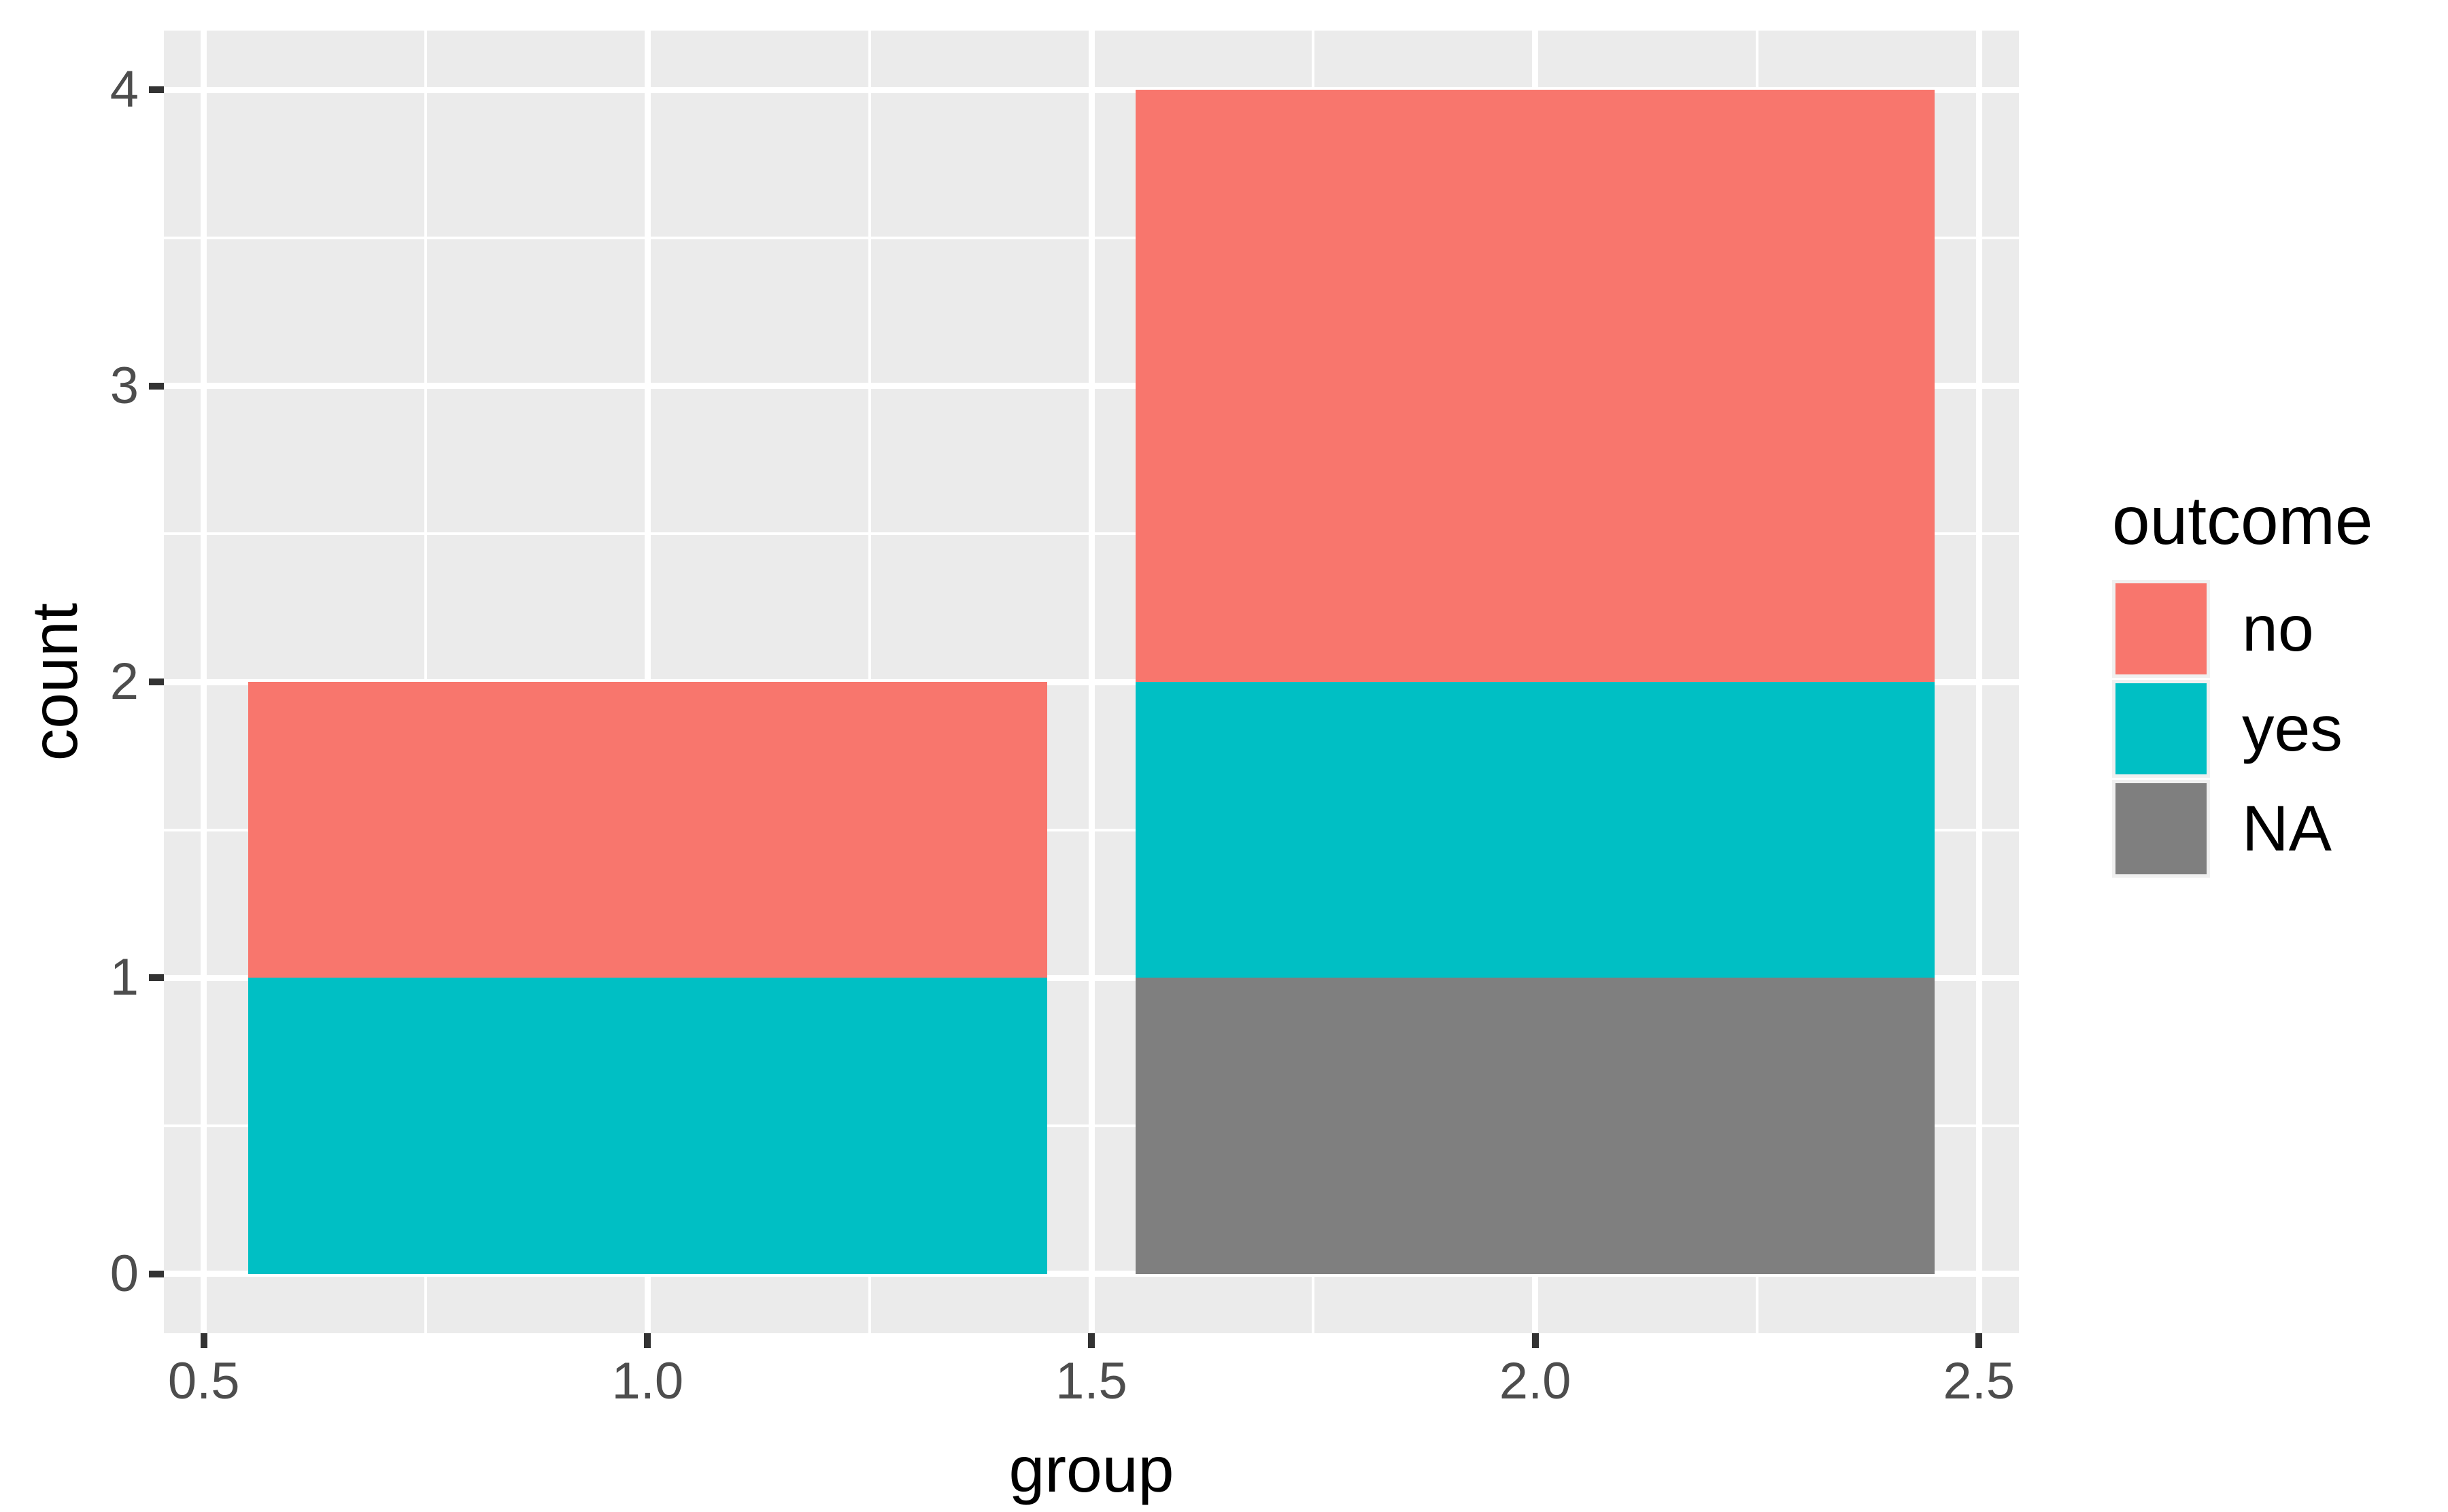 The image size is (2448, 1512). I want to click on legend-label-no: no, so click(2278, 629).